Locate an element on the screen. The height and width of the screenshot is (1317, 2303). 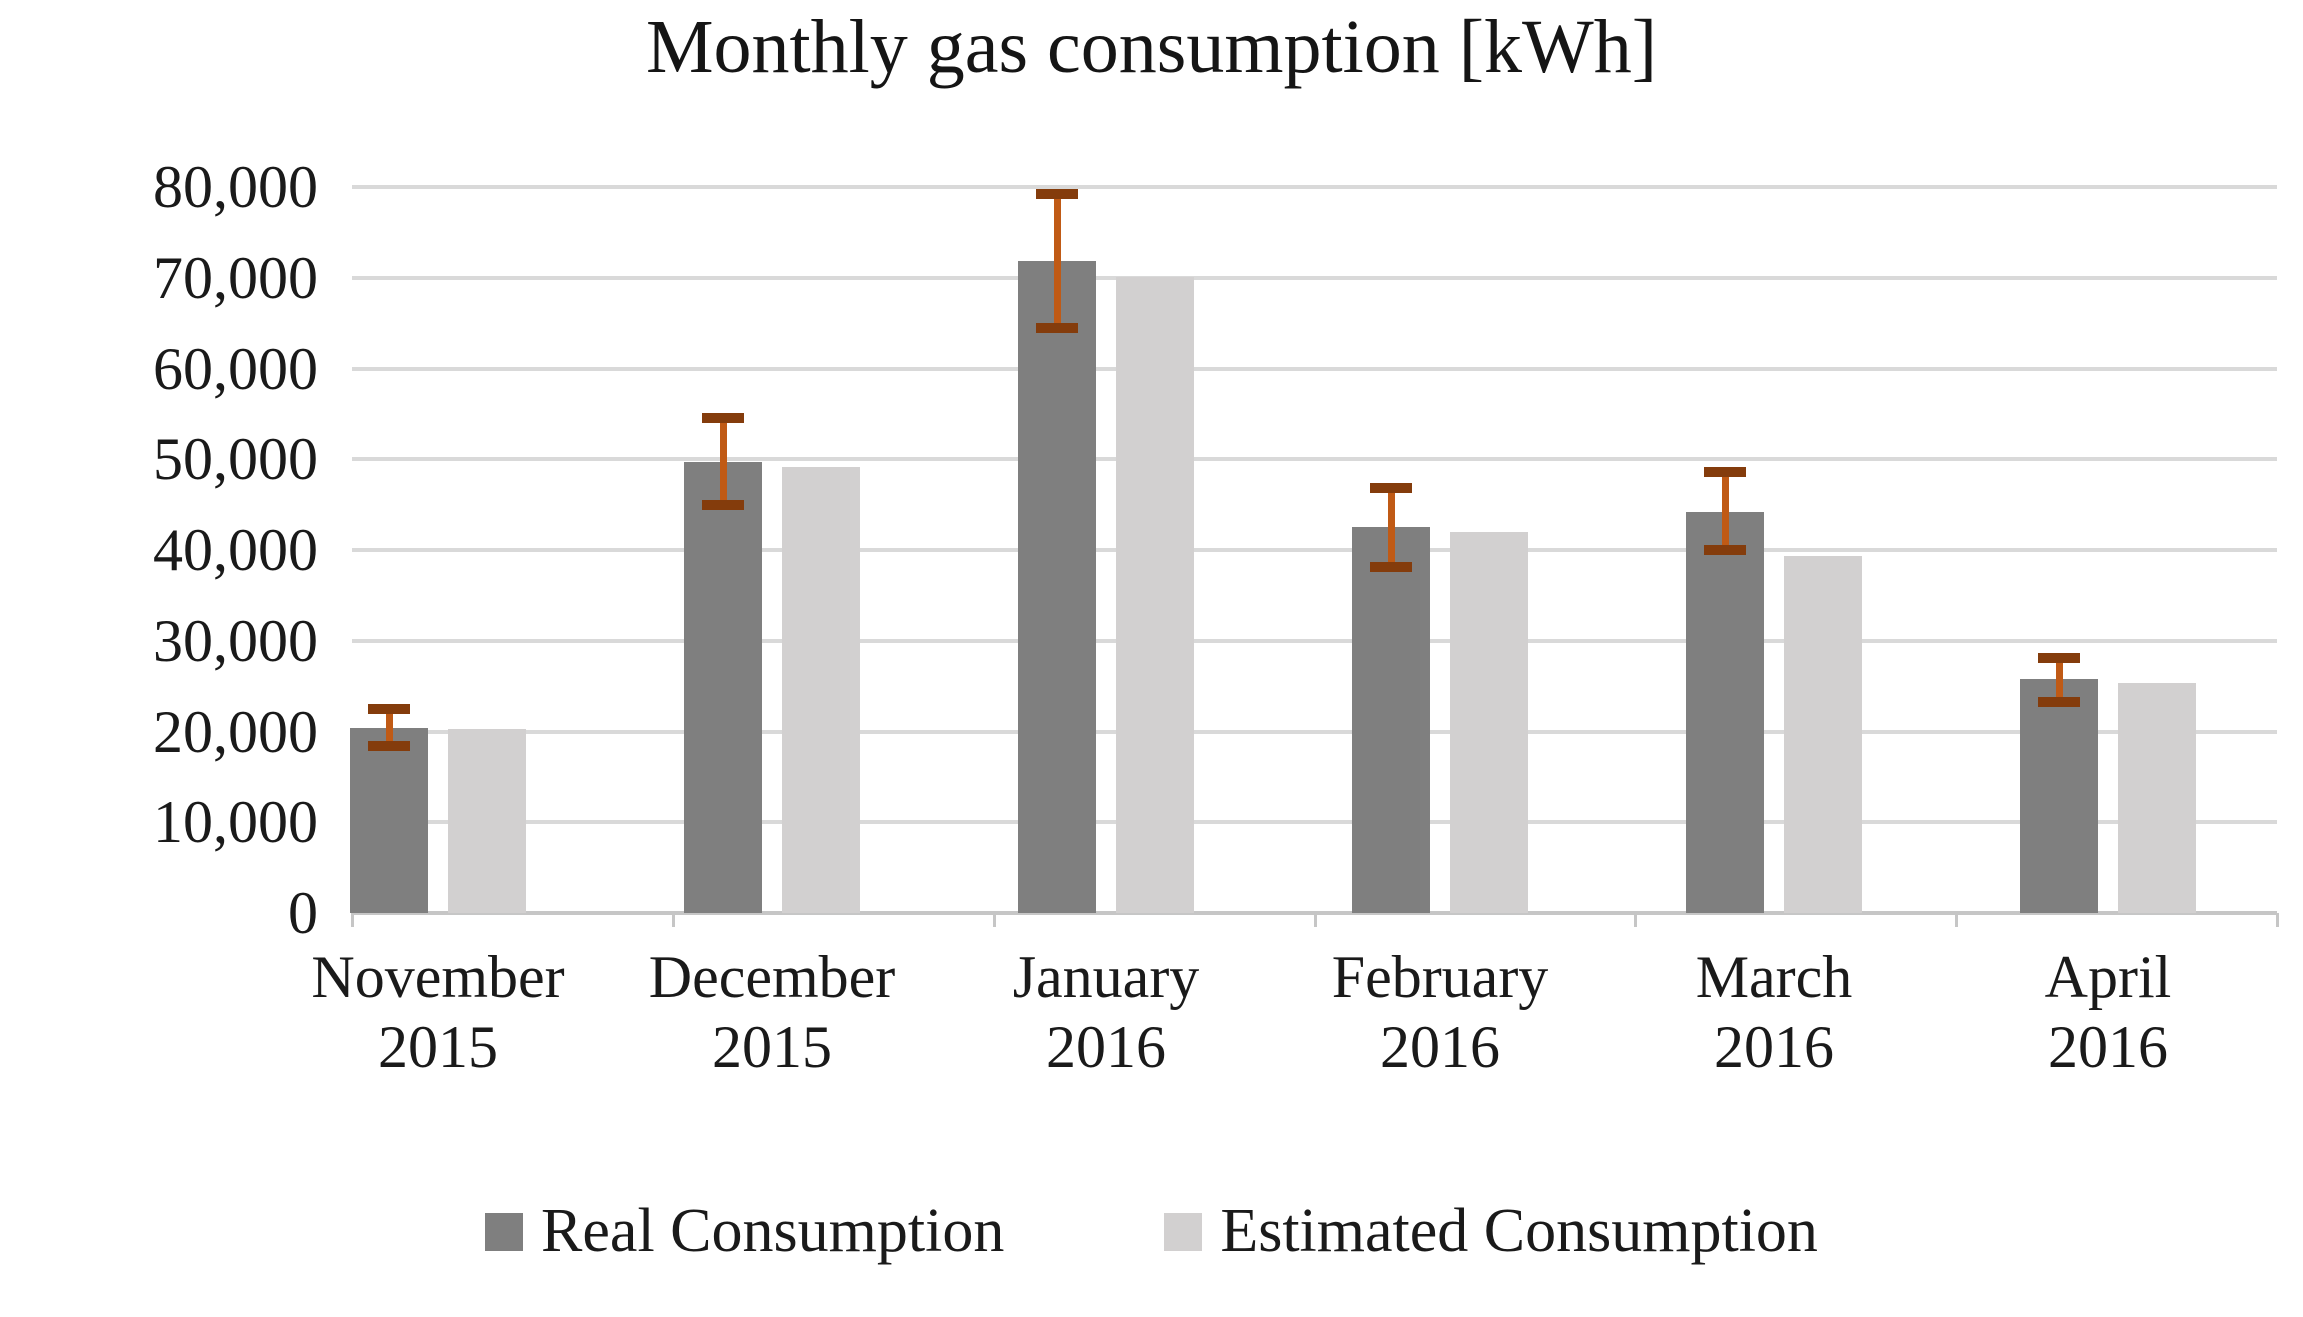
x-category-label: March 2016 is located at coordinates (1774, 1012).